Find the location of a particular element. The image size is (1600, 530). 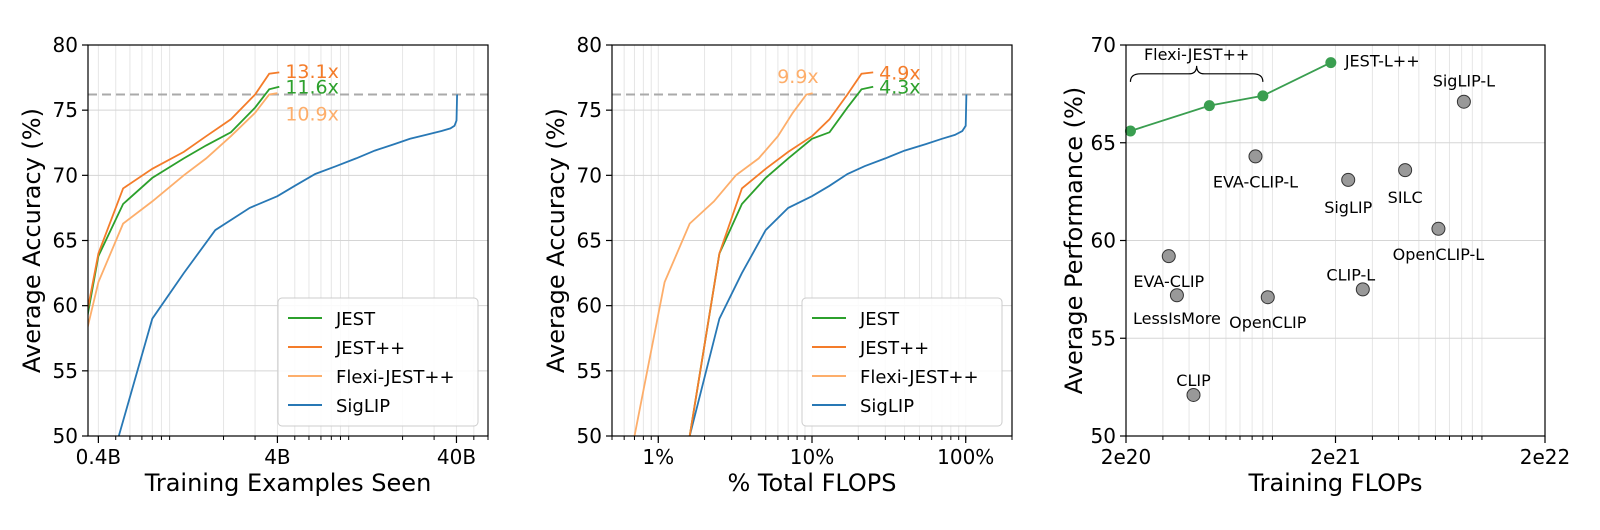

point-label: SigLIP-L is located at coordinates (1464, 81).